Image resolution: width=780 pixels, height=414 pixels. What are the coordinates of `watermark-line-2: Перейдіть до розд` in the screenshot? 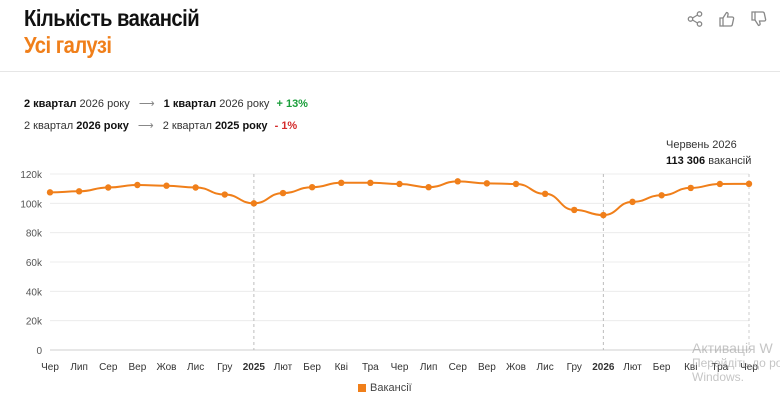 It's located at (736, 363).